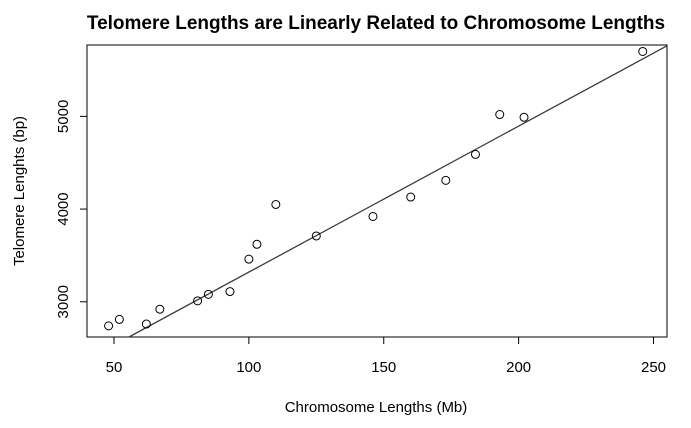  Describe the element at coordinates (653, 367) in the screenshot. I see `x-tick-label: 250` at that location.